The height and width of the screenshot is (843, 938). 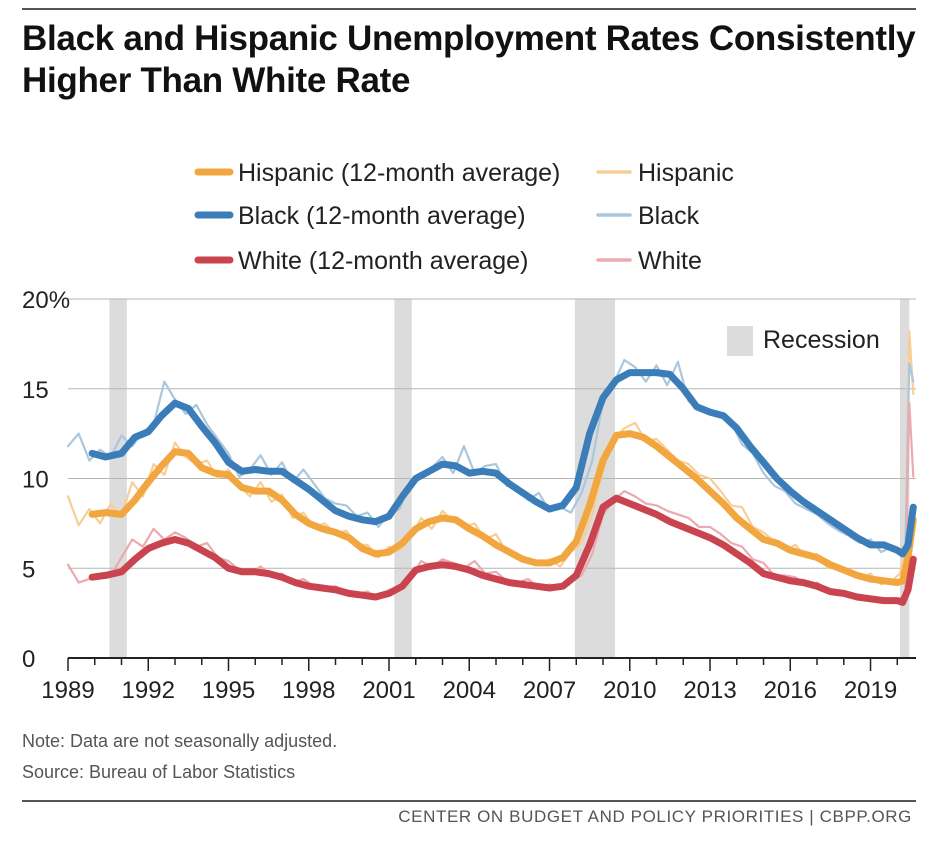 I want to click on y-tick-label-15: 15, so click(x=35, y=390).